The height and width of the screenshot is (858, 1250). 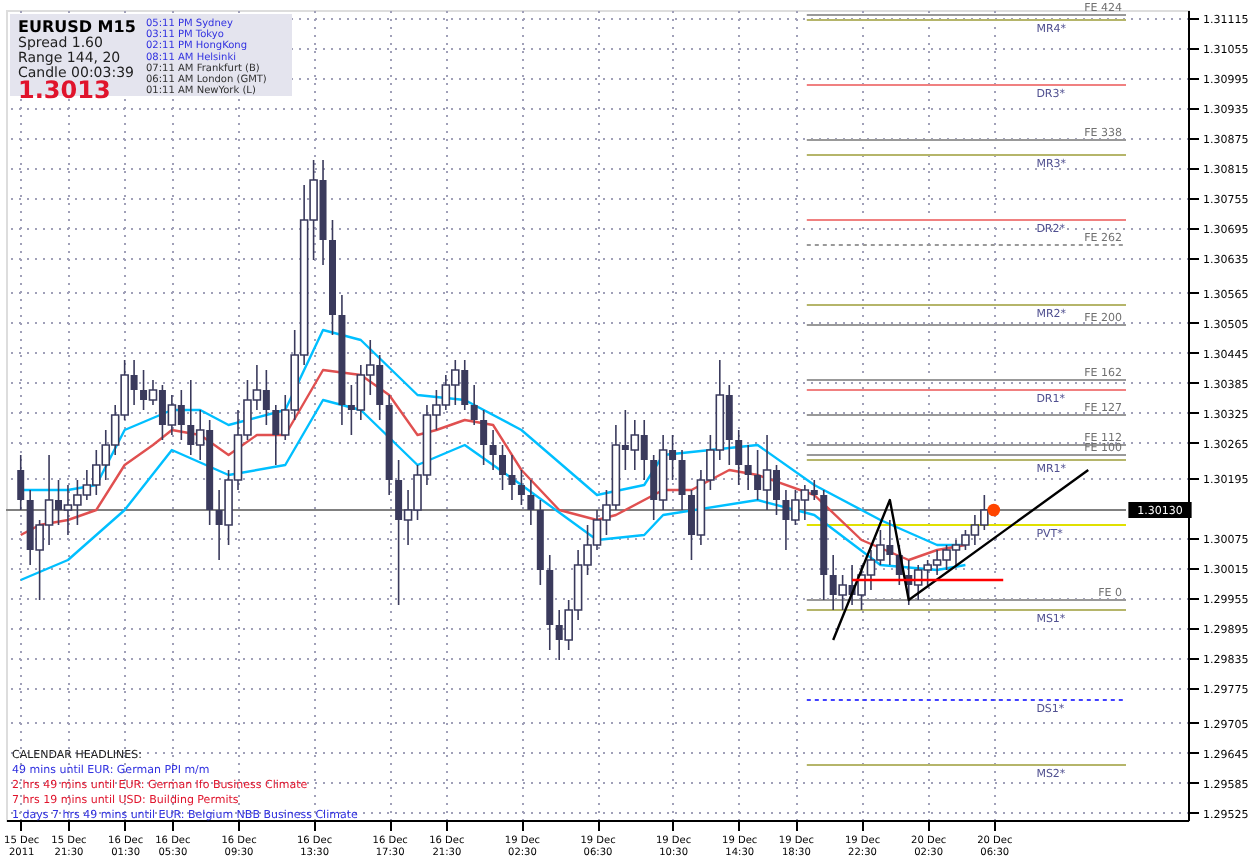 What do you see at coordinates (64, 90) in the screenshot?
I see `annotation: 1.3013` at bounding box center [64, 90].